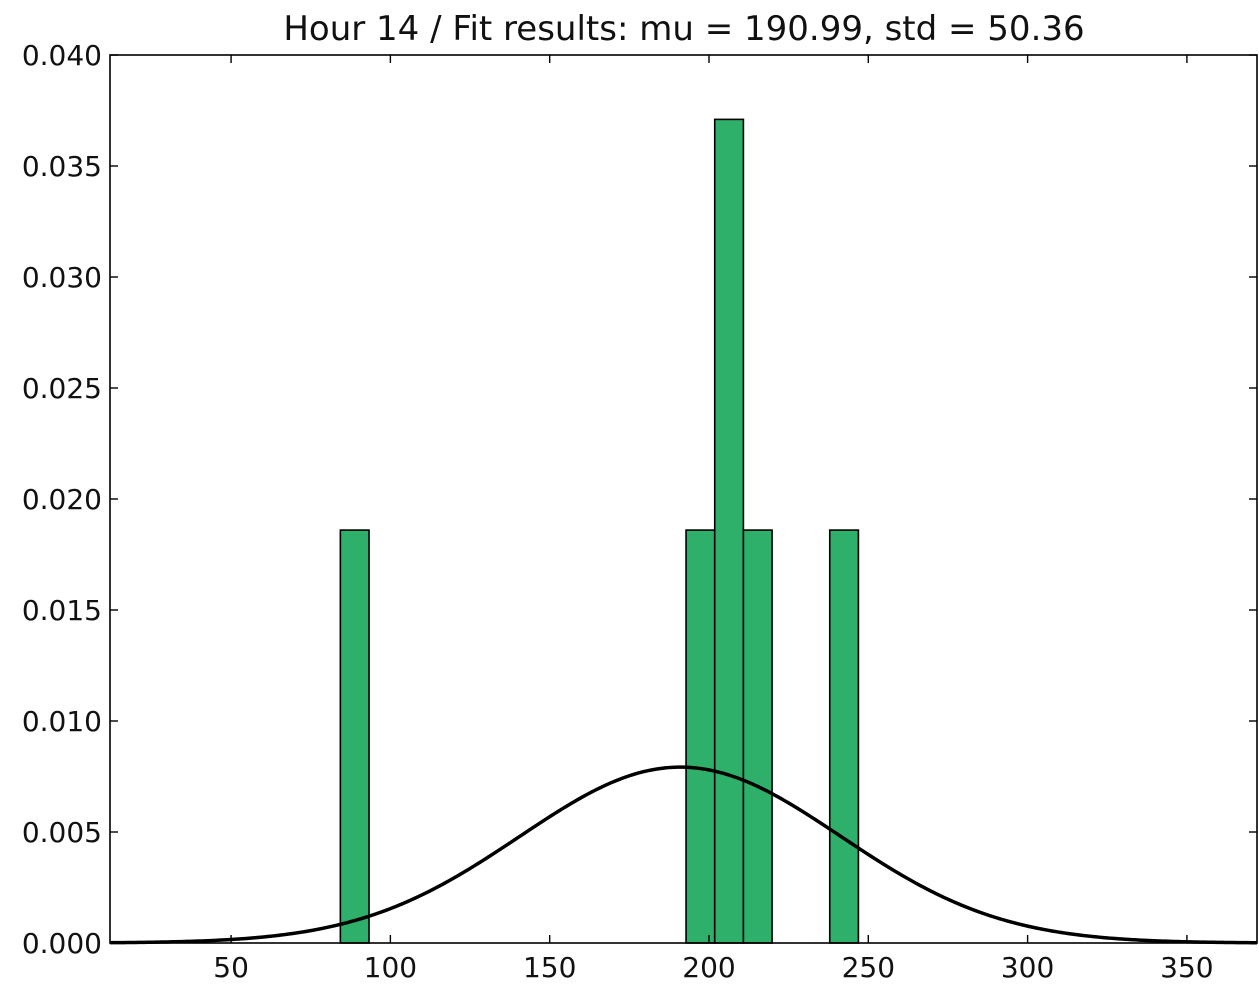 The image size is (1259, 989). Describe the element at coordinates (231, 967) in the screenshot. I see `x-tick-label-50: 50` at that location.